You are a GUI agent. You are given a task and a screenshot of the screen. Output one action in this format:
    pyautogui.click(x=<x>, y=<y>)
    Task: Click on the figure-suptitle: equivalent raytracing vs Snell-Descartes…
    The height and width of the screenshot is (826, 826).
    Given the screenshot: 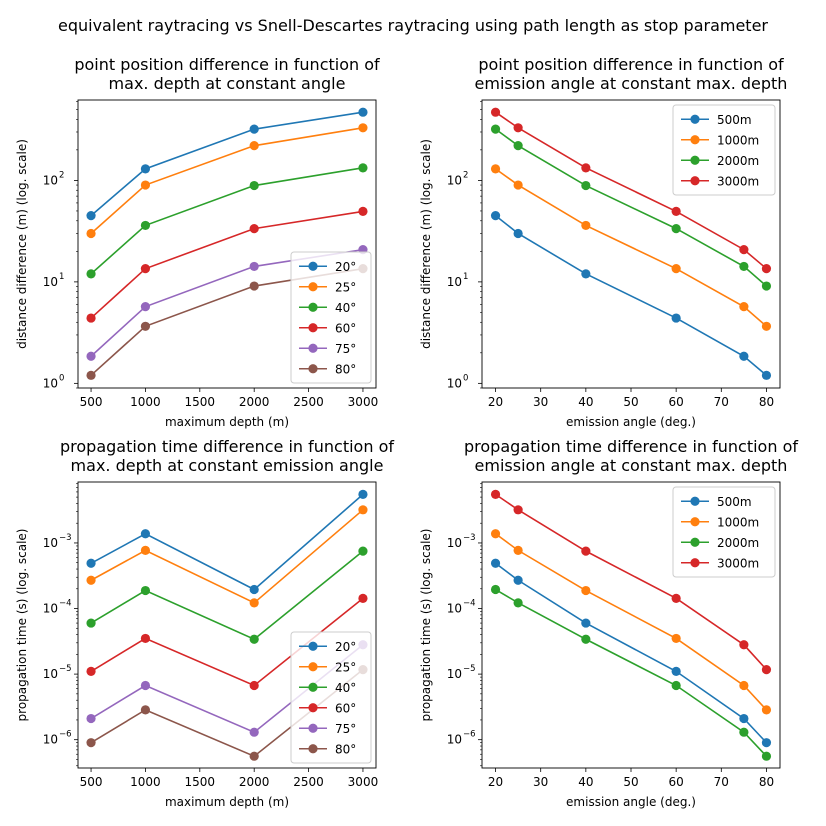 What is the action you would take?
    pyautogui.click(x=413, y=25)
    